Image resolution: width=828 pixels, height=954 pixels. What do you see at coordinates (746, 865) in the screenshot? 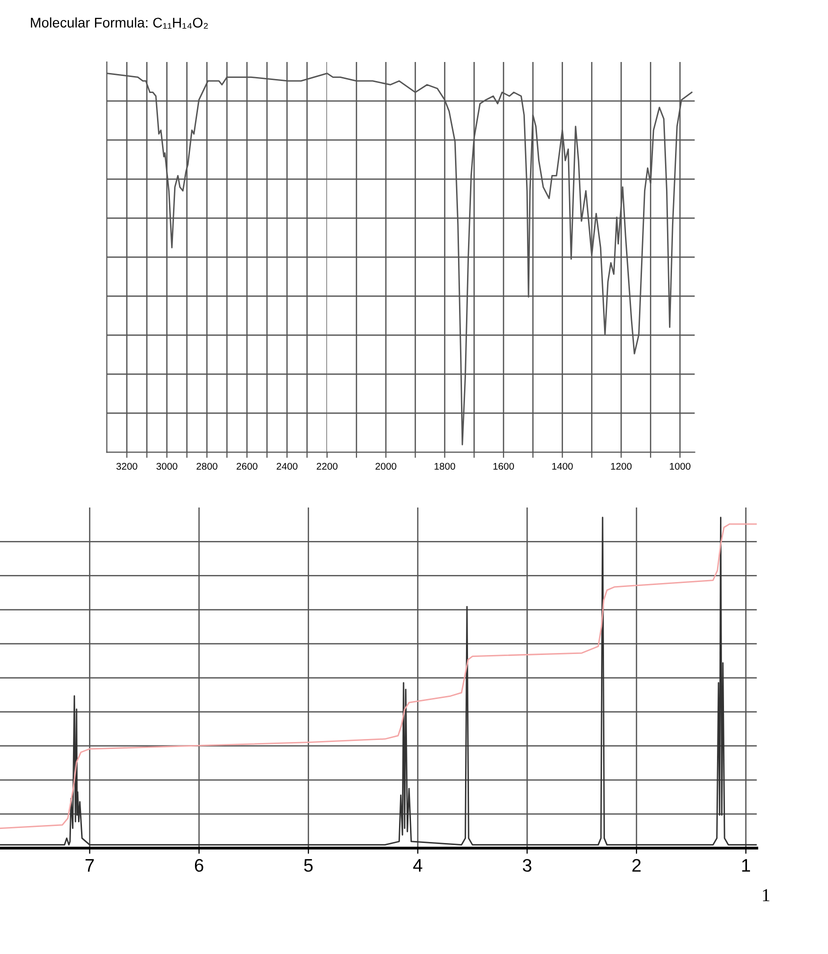
I see `x-tick-label: 1` at bounding box center [746, 865].